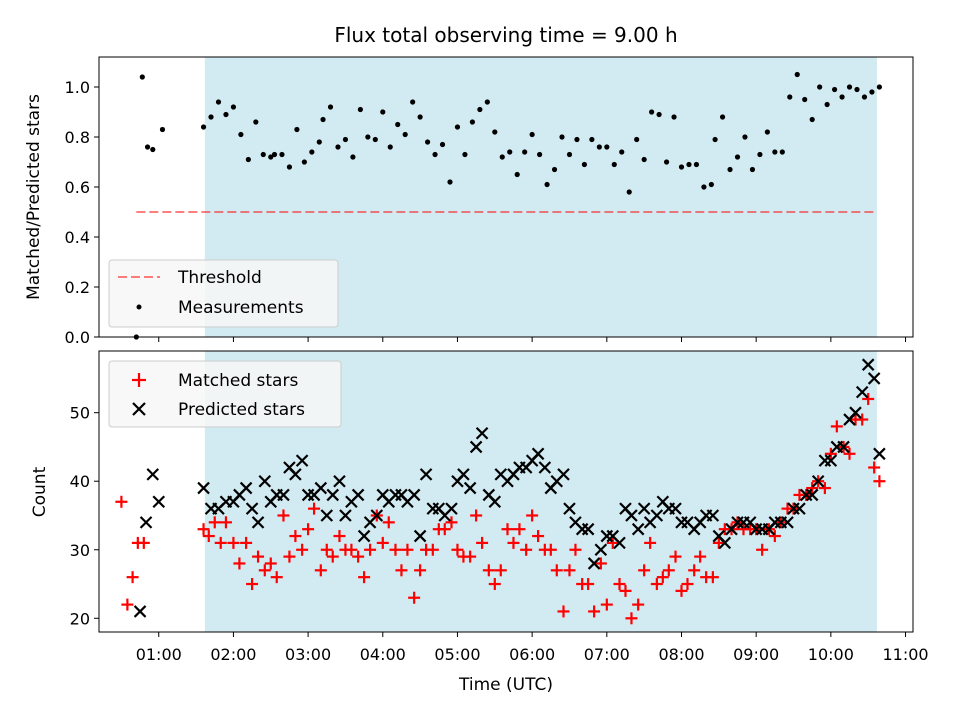 The width and height of the screenshot is (960, 720). I want to click on count-legend: Matched stars Predicted stars, so click(225, 394).